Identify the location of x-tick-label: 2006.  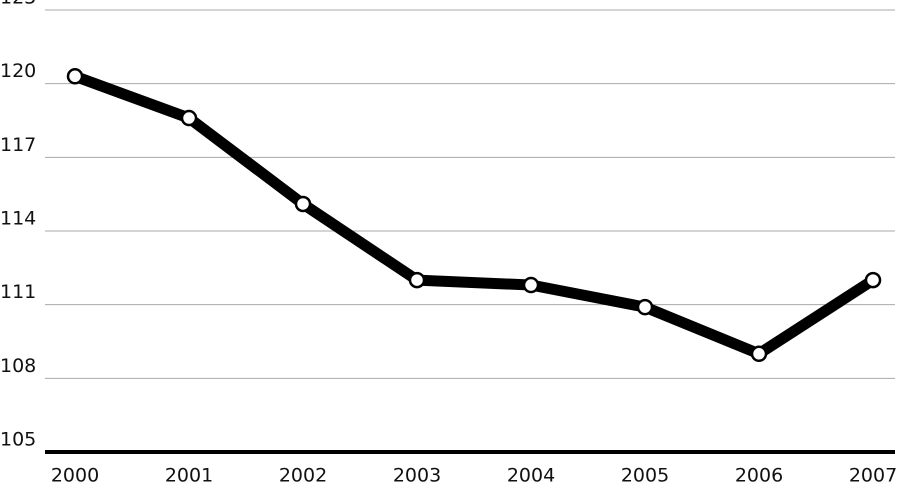
(759, 476).